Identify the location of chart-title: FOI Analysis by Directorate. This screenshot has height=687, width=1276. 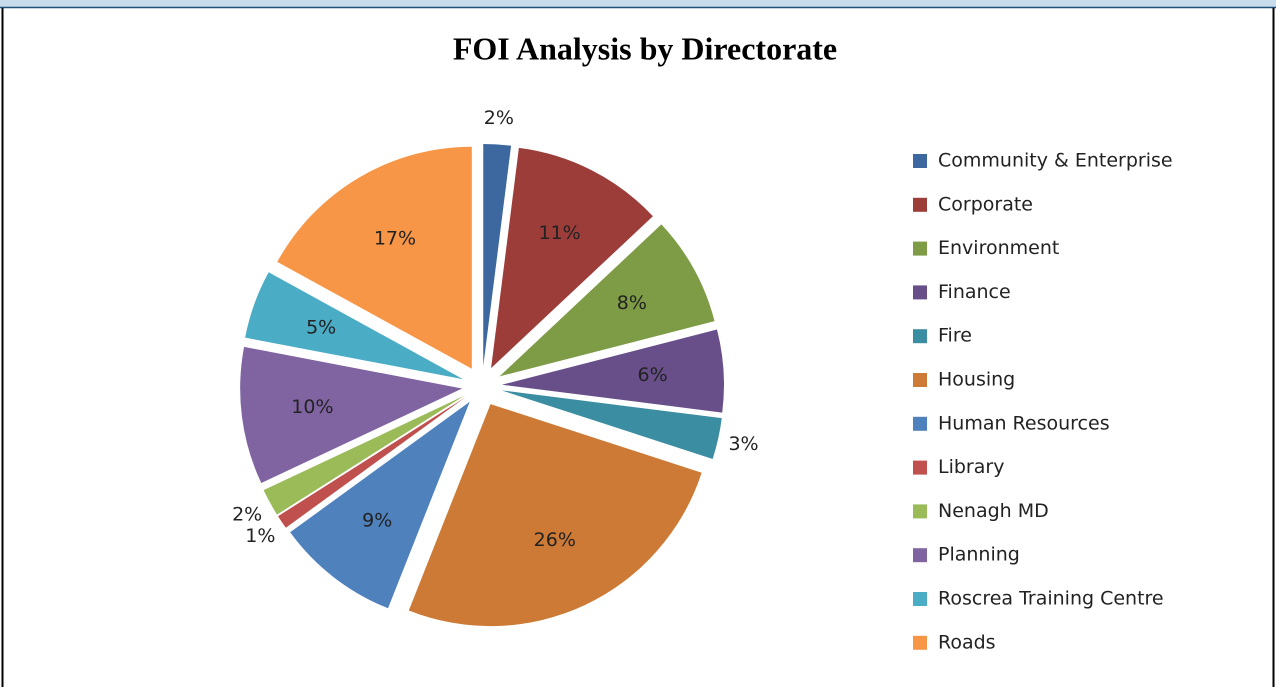
(645, 48).